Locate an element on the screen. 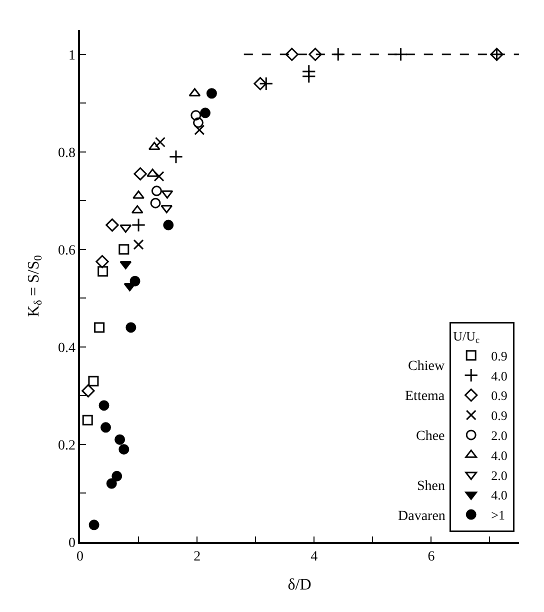 This screenshot has width=544, height=612. y-tick-label: 0.8 is located at coordinates (67, 153).